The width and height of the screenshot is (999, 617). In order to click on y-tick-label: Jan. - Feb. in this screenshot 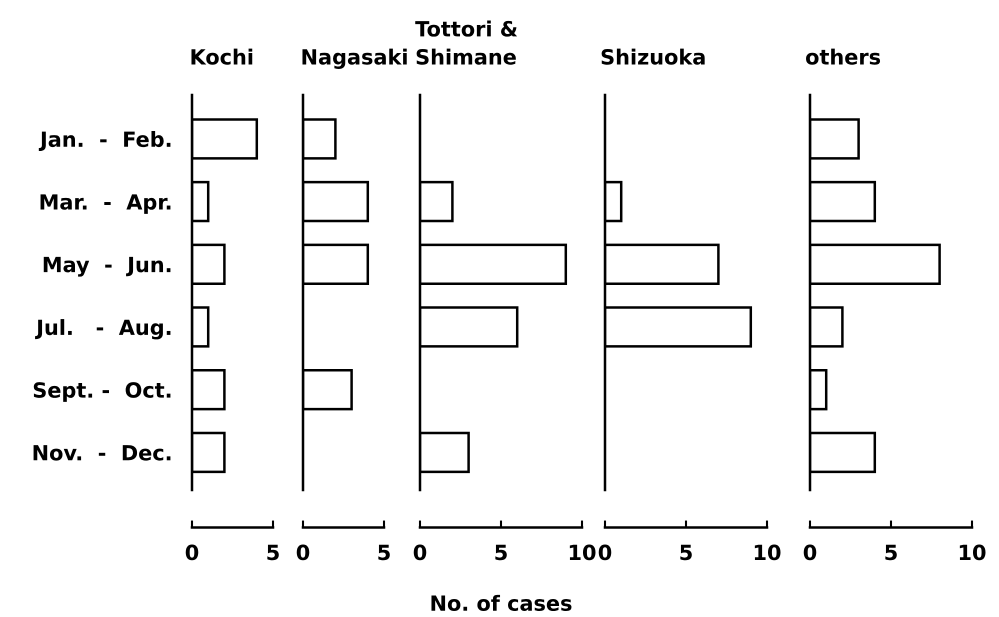, I will do `click(104, 140)`.